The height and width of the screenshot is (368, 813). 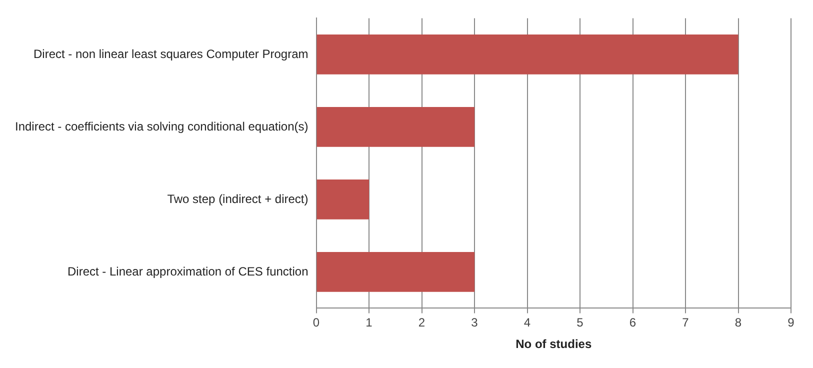 I want to click on x-tick-label: 8, so click(x=738, y=323).